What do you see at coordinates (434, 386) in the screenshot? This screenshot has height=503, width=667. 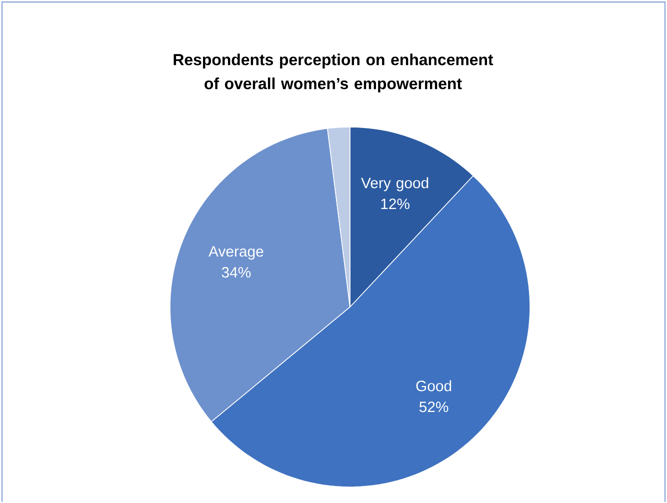 I see `slice-label: Good` at bounding box center [434, 386].